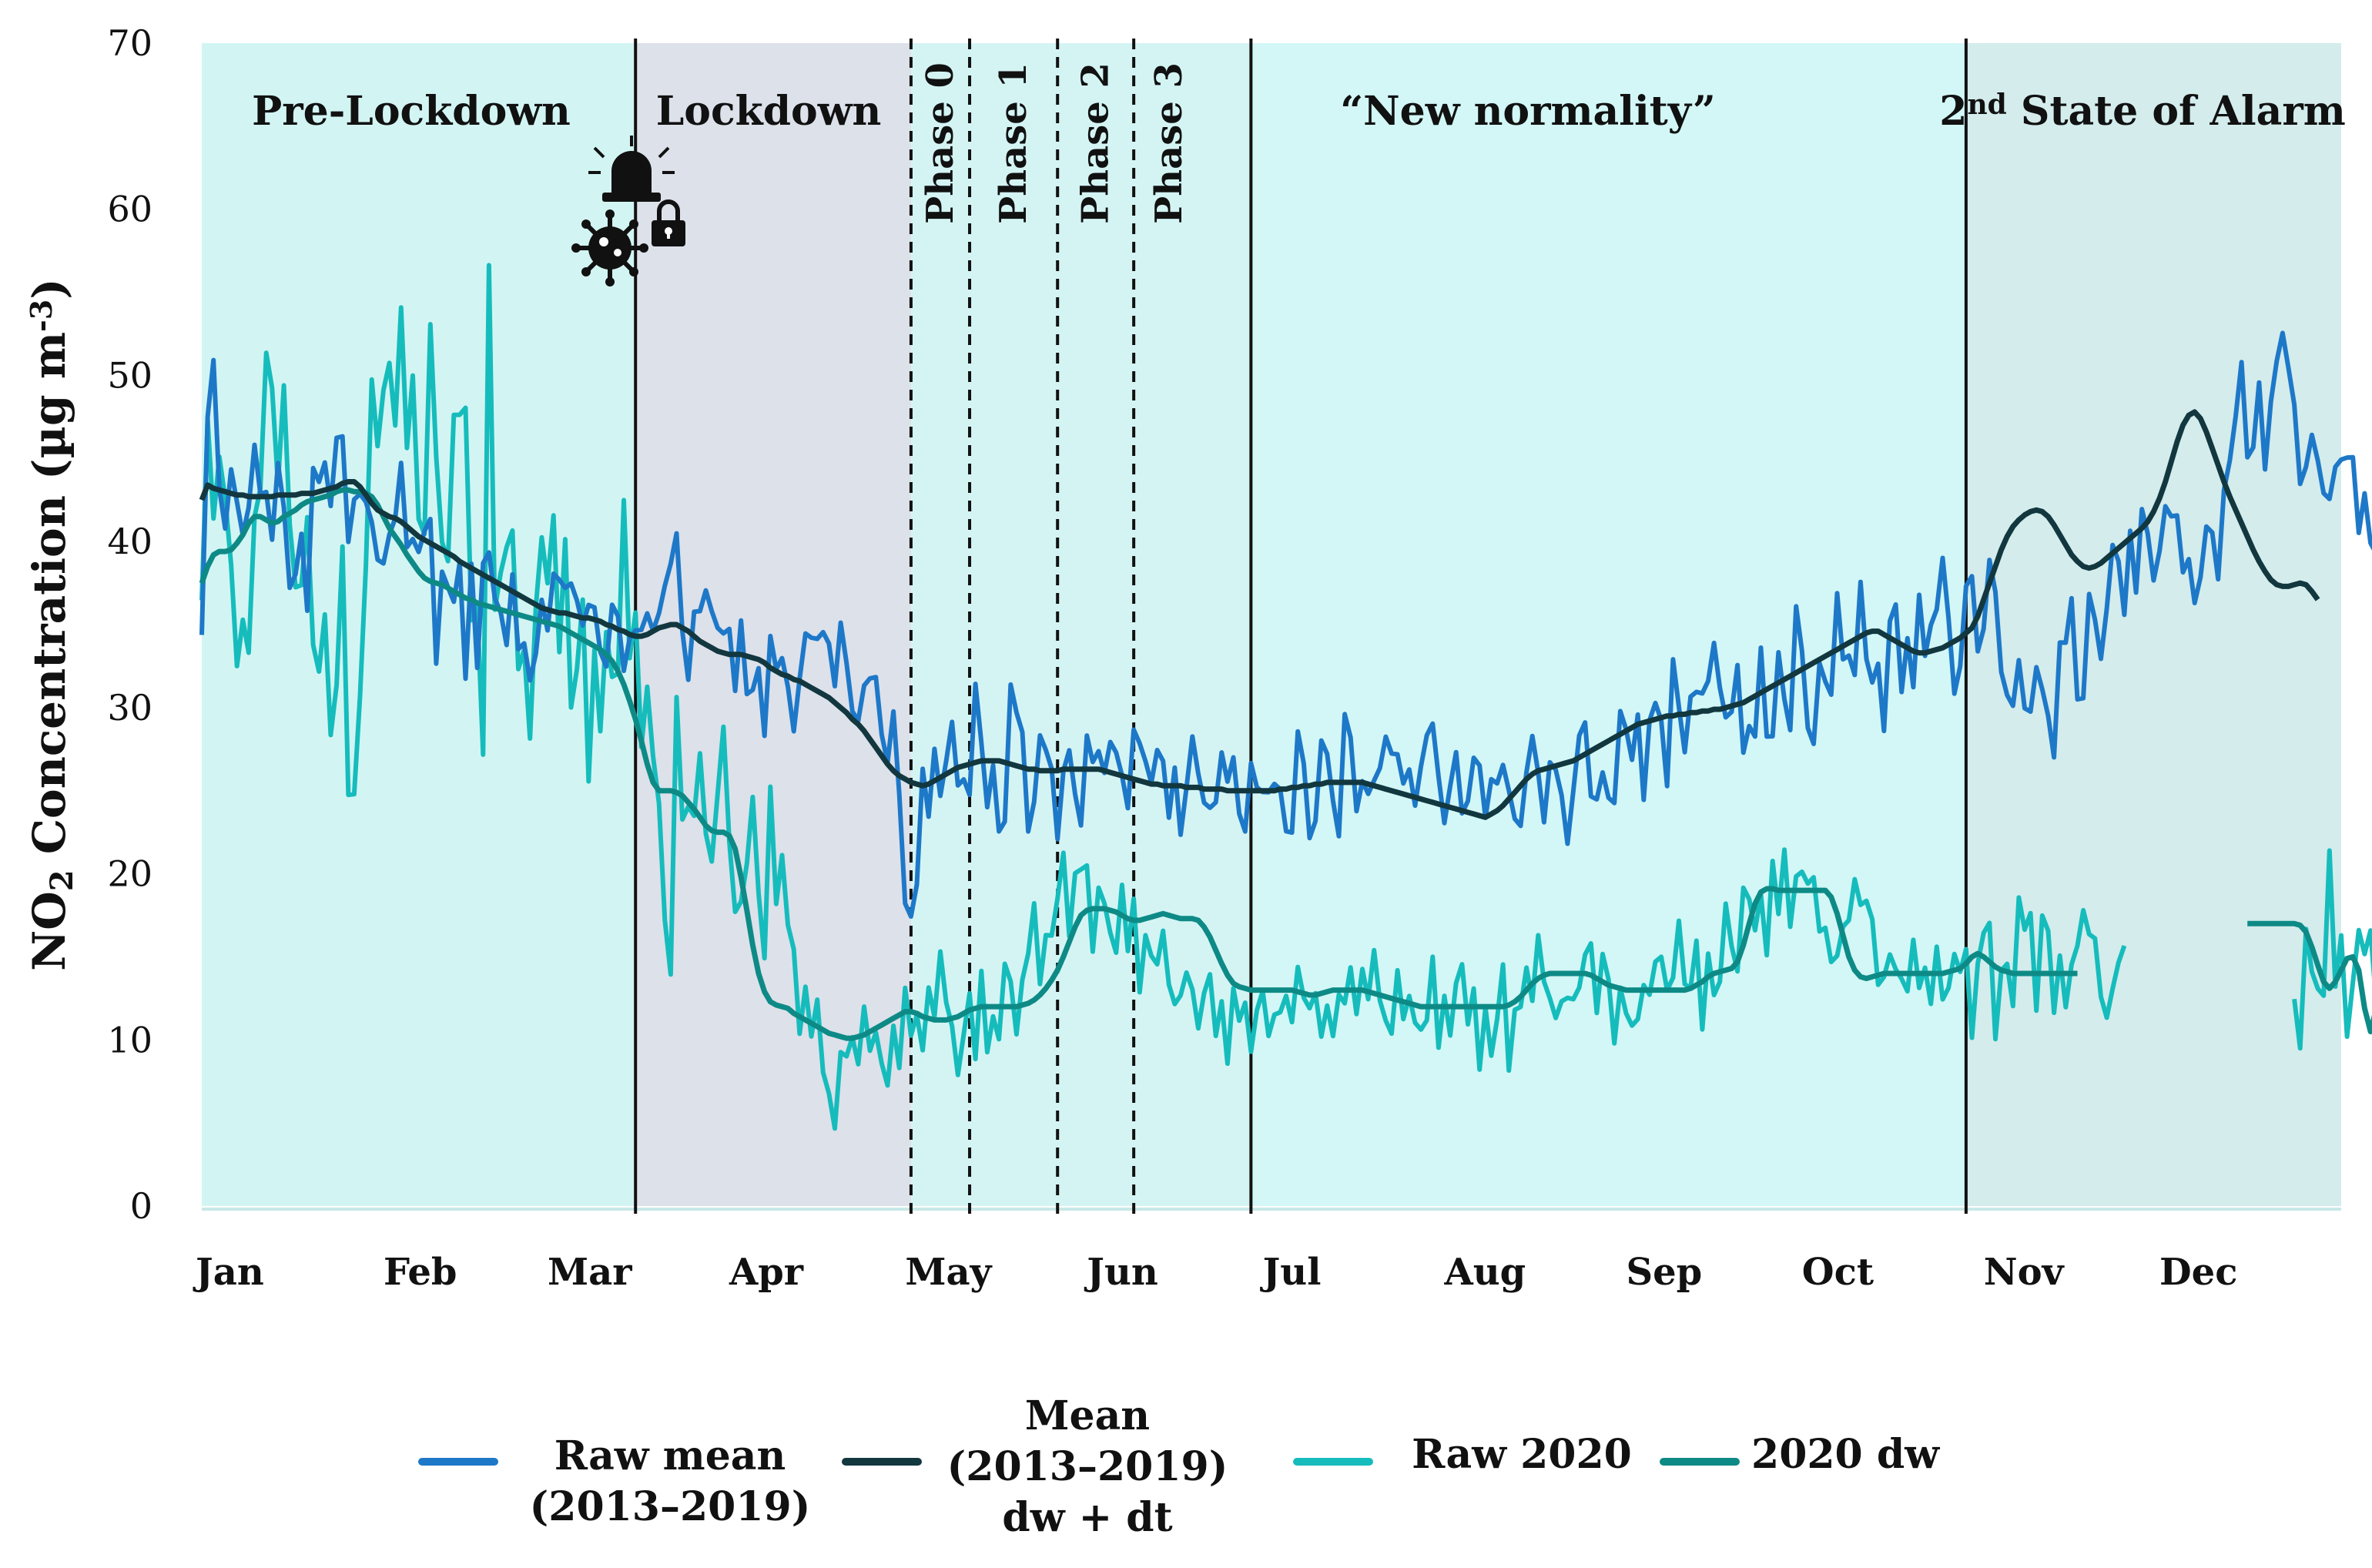 The image size is (2372, 1568). I want to click on phase-label: Phase 2, so click(1096, 143).